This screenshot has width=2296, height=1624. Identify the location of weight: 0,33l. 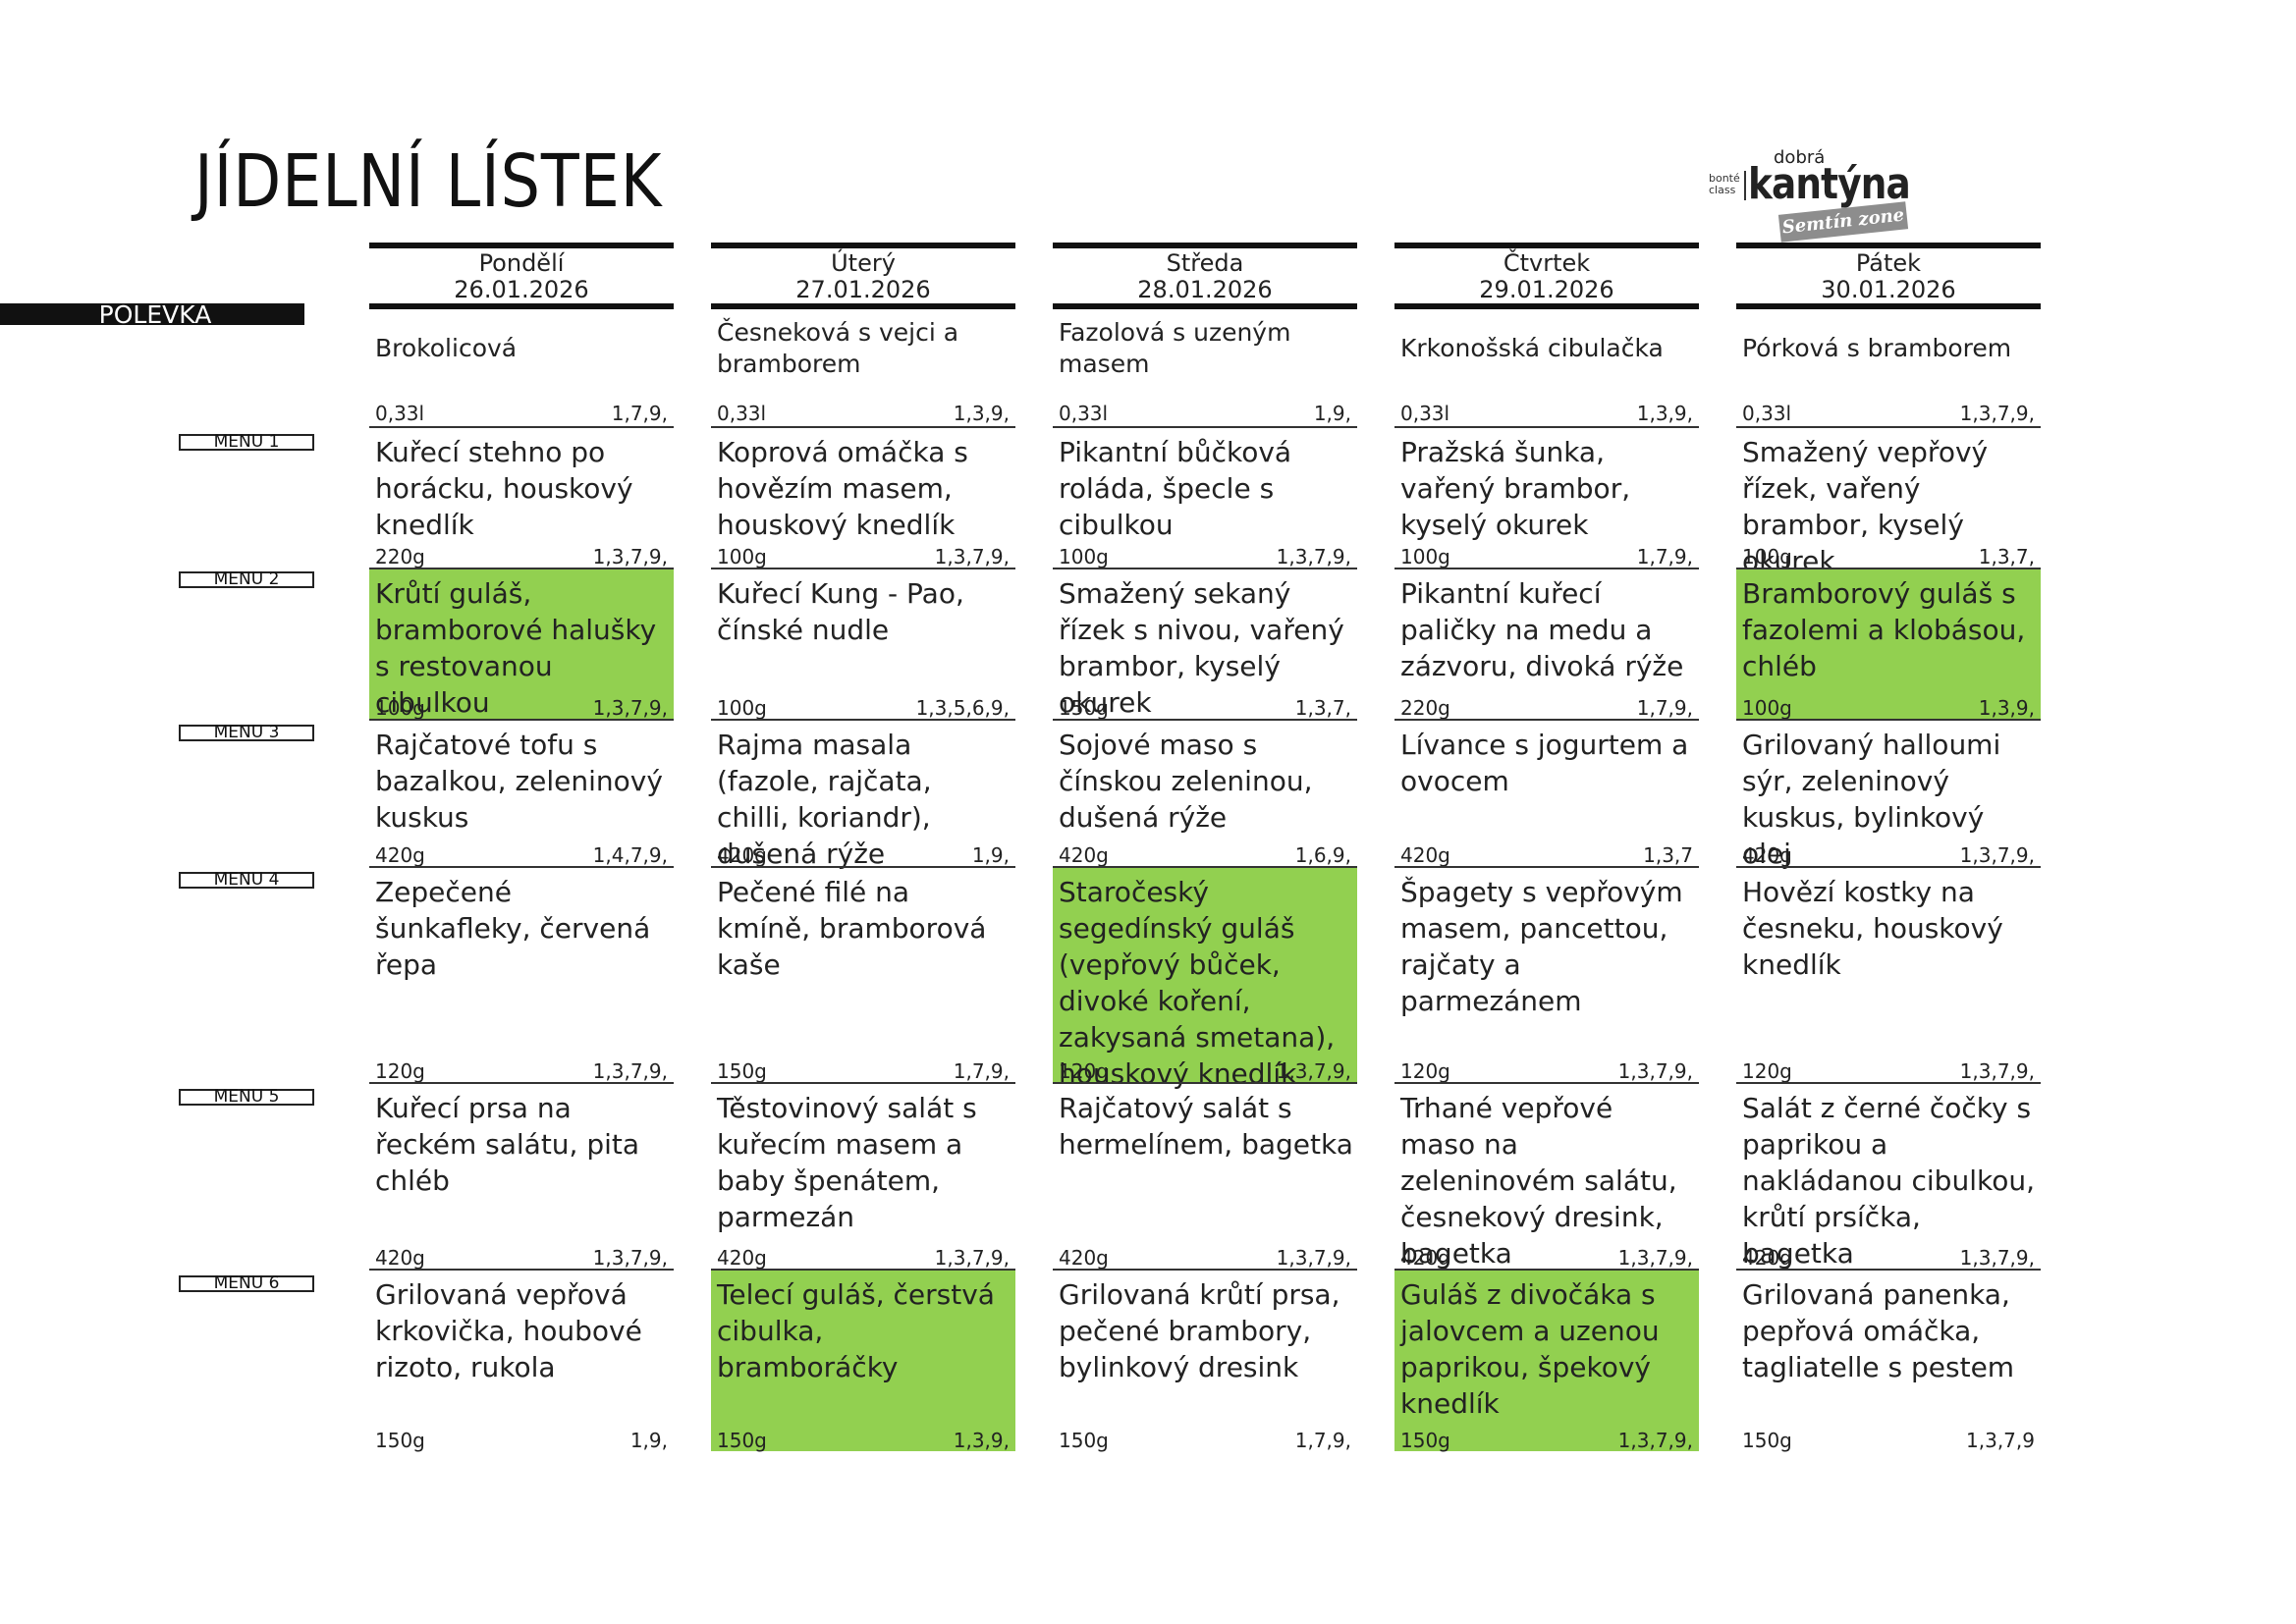
(1425, 413).